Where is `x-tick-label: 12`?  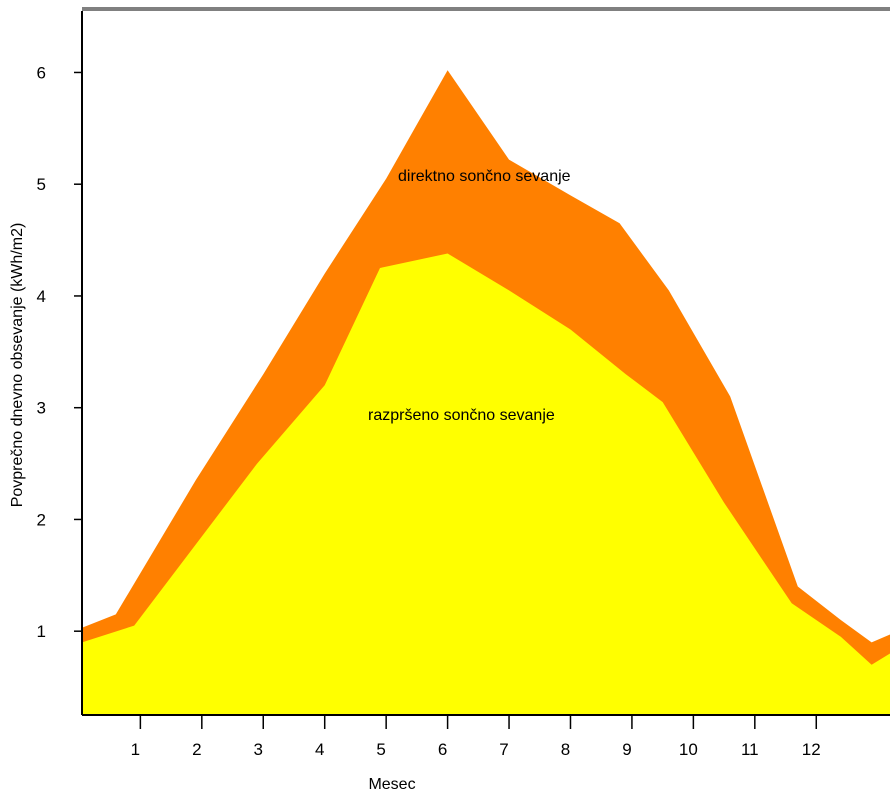 x-tick-label: 12 is located at coordinates (811, 749).